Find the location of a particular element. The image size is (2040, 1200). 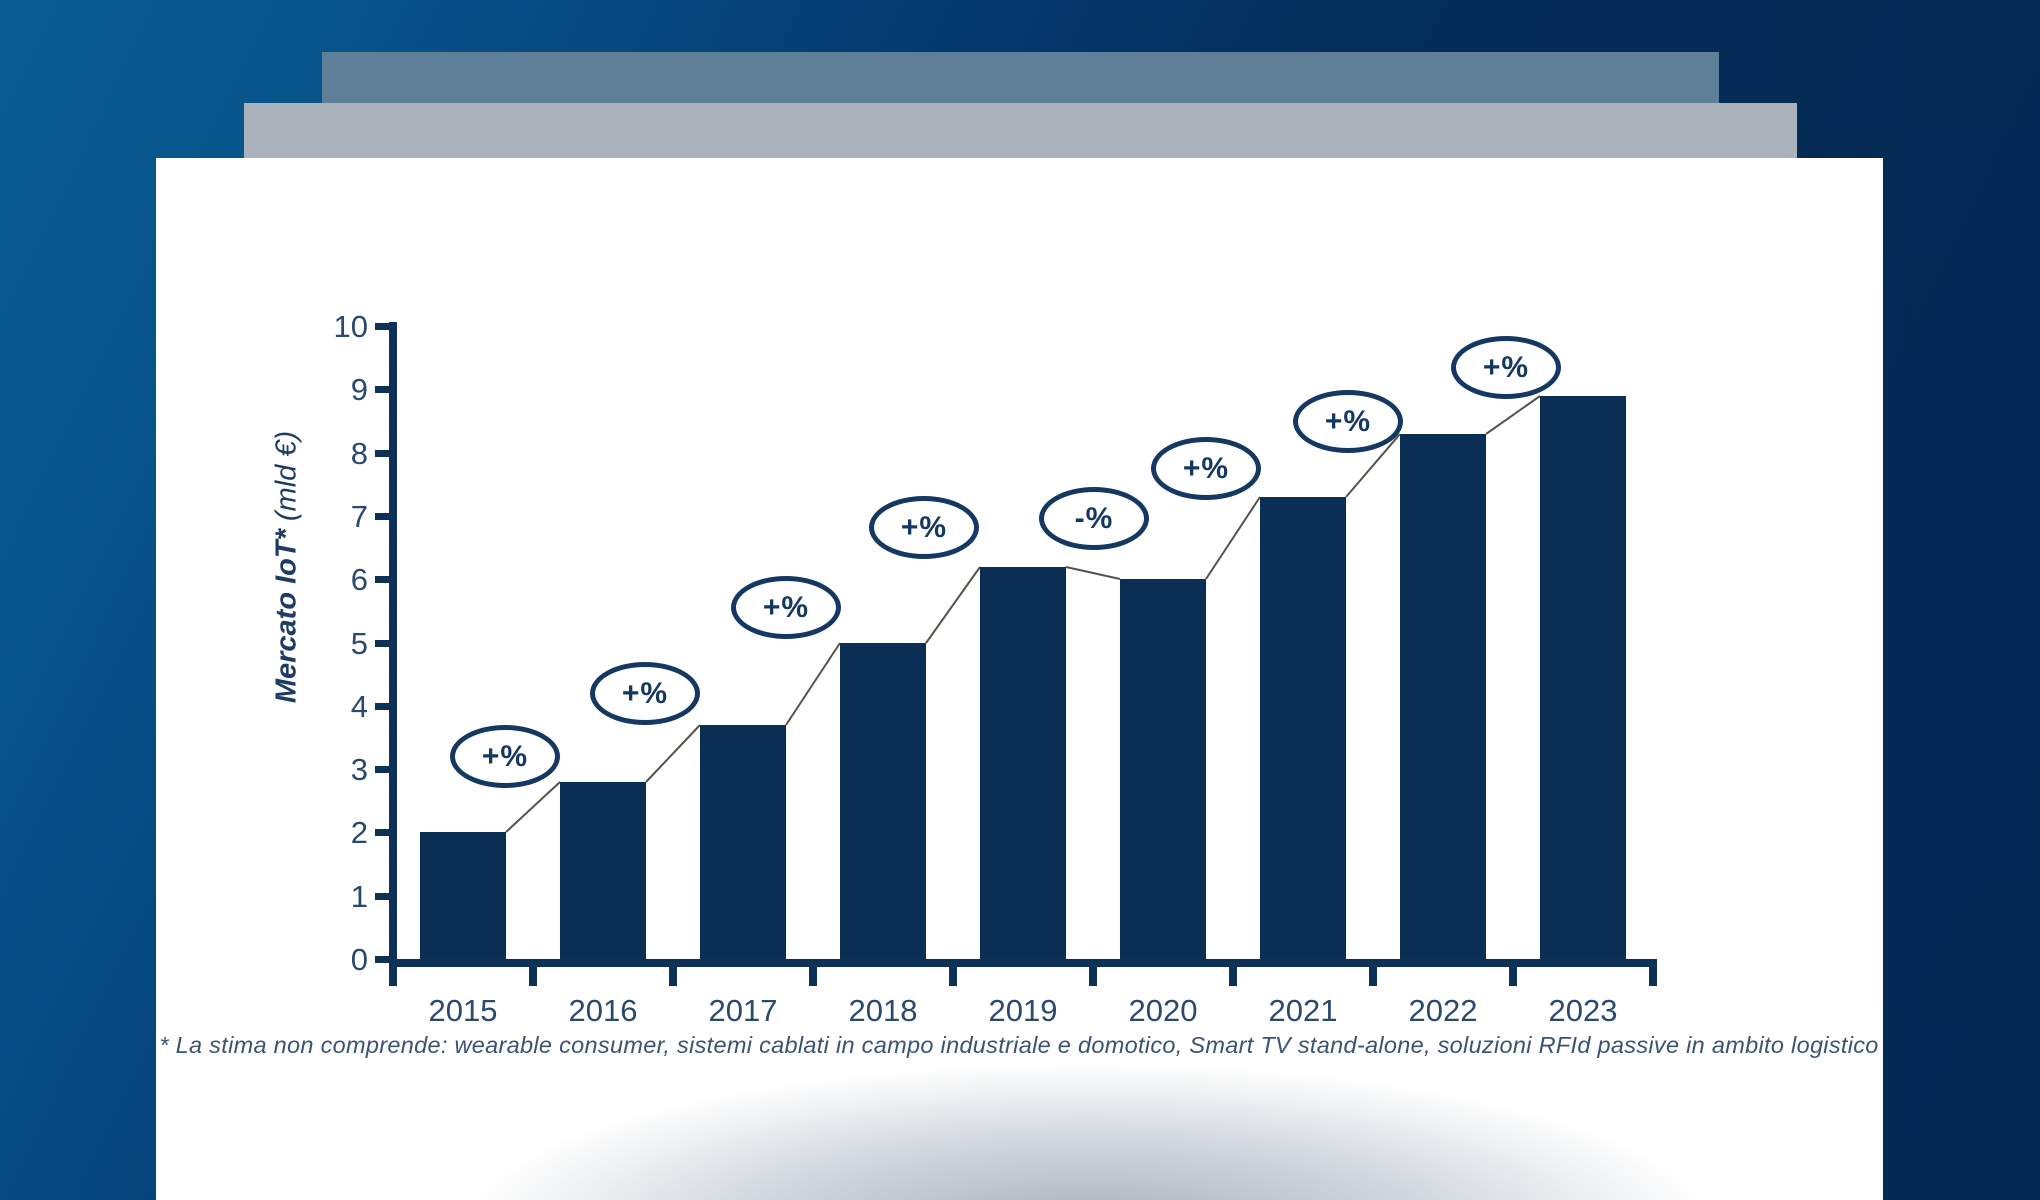

y-axis-line is located at coordinates (393, 644).